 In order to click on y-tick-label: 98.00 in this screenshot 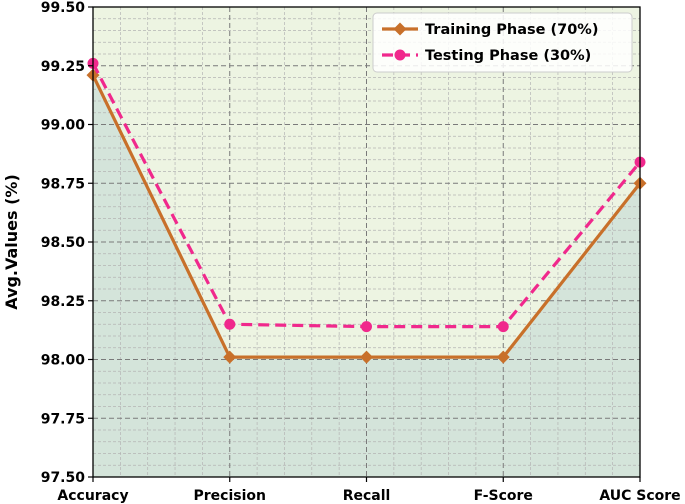, I will do `click(63, 361)`.